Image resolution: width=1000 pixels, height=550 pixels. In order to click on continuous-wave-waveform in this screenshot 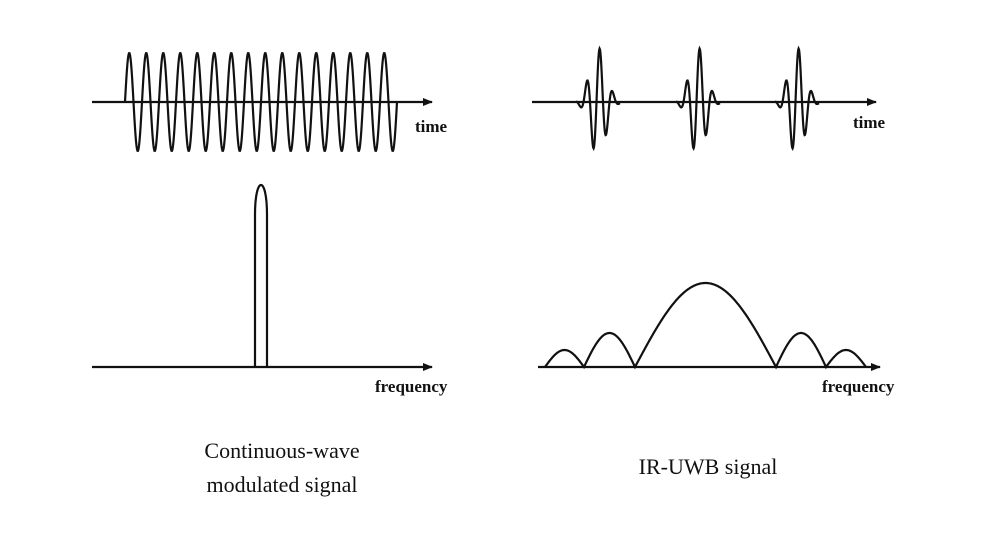, I will do `click(261, 102)`.